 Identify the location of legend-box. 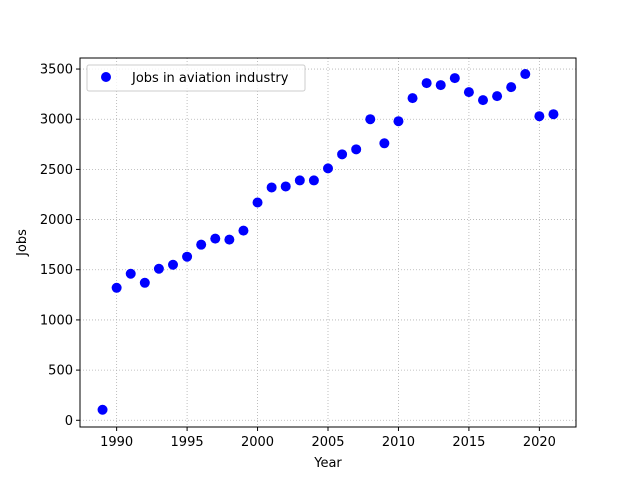
(196, 78).